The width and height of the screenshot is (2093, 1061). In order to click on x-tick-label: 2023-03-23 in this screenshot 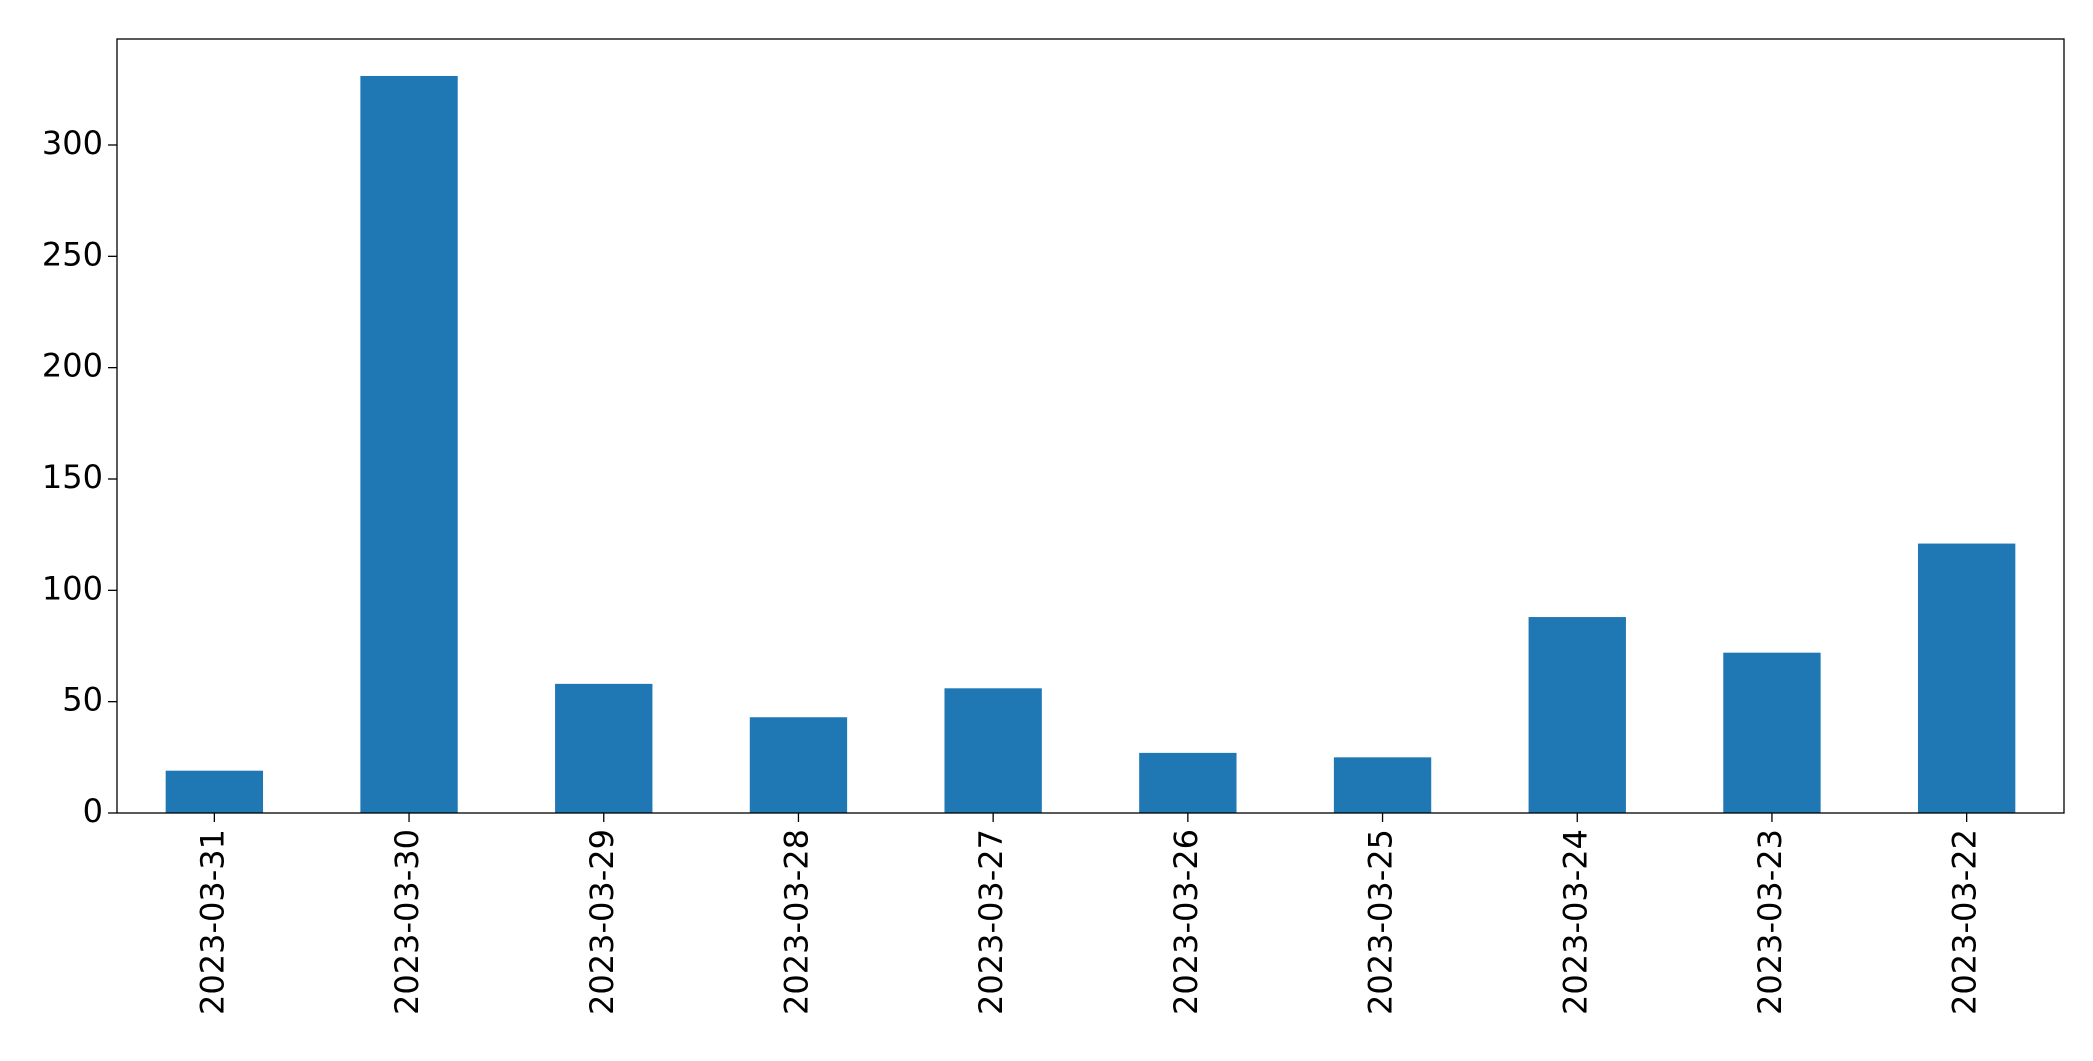, I will do `click(1770, 922)`.